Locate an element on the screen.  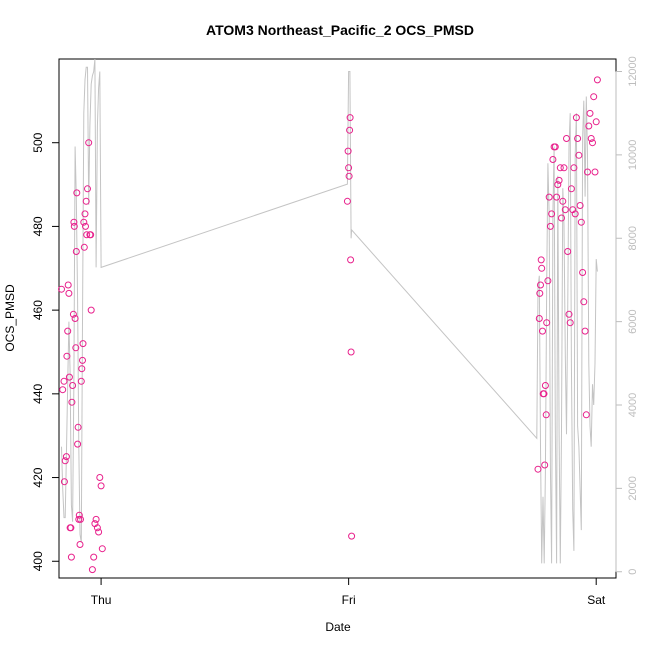
left-axis: 400 420 440 460 480 500 is located at coordinates (45, 351).